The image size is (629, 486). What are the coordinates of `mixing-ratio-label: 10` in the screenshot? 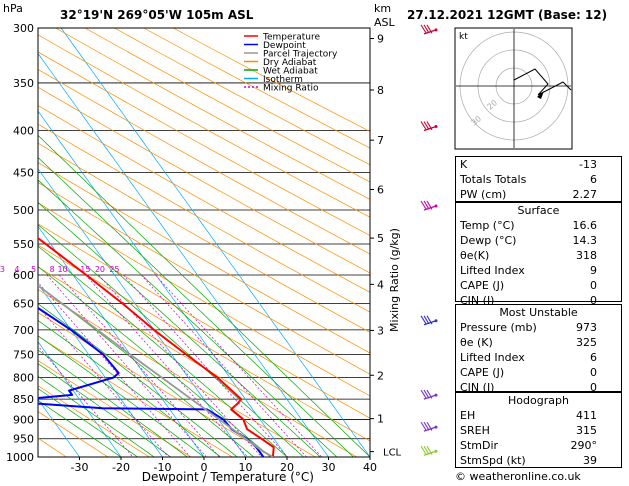 It's located at (62, 269).